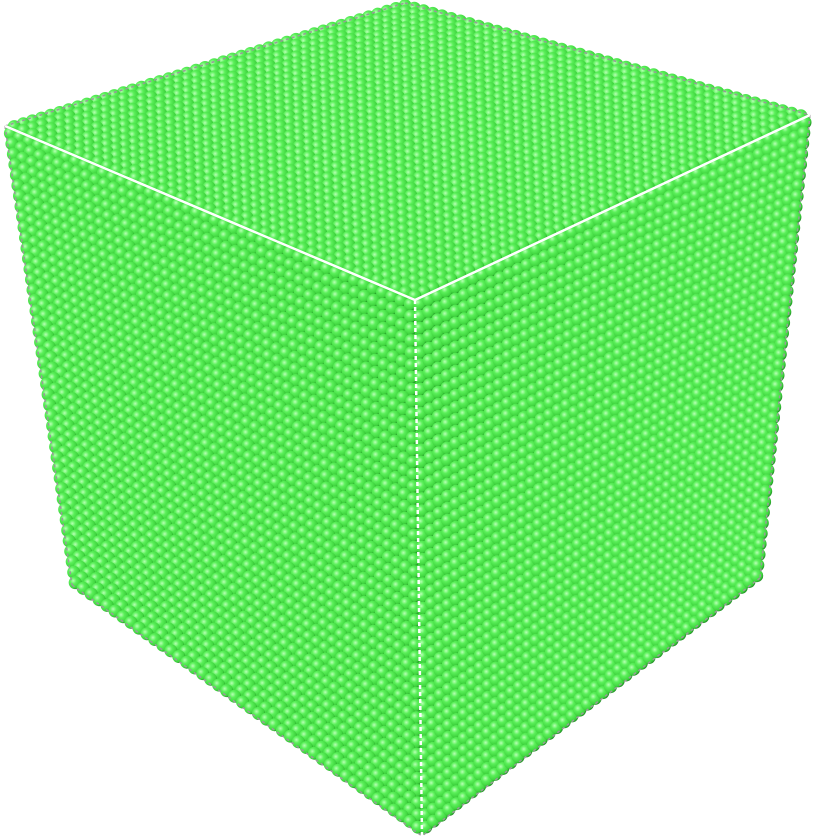 This screenshot has width=814, height=840. Describe the element at coordinates (205, 64) in the screenshot. I see `cube-edge-back-top-left` at that location.